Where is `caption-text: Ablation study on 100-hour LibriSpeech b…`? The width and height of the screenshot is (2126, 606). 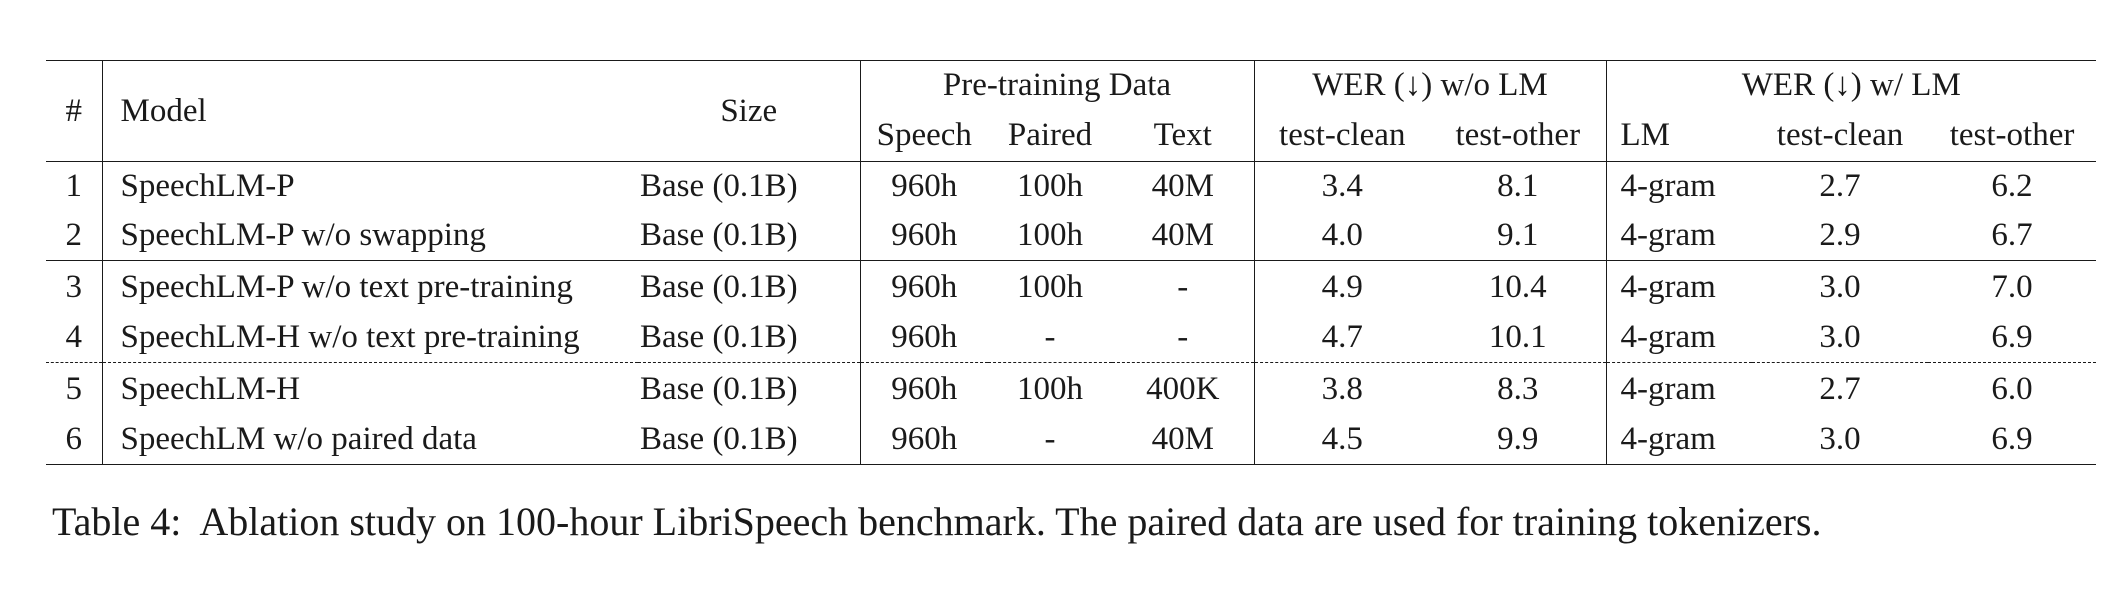 caption-text: Ablation study on 100-hour LibriSpeech b… is located at coordinates (1010, 521).